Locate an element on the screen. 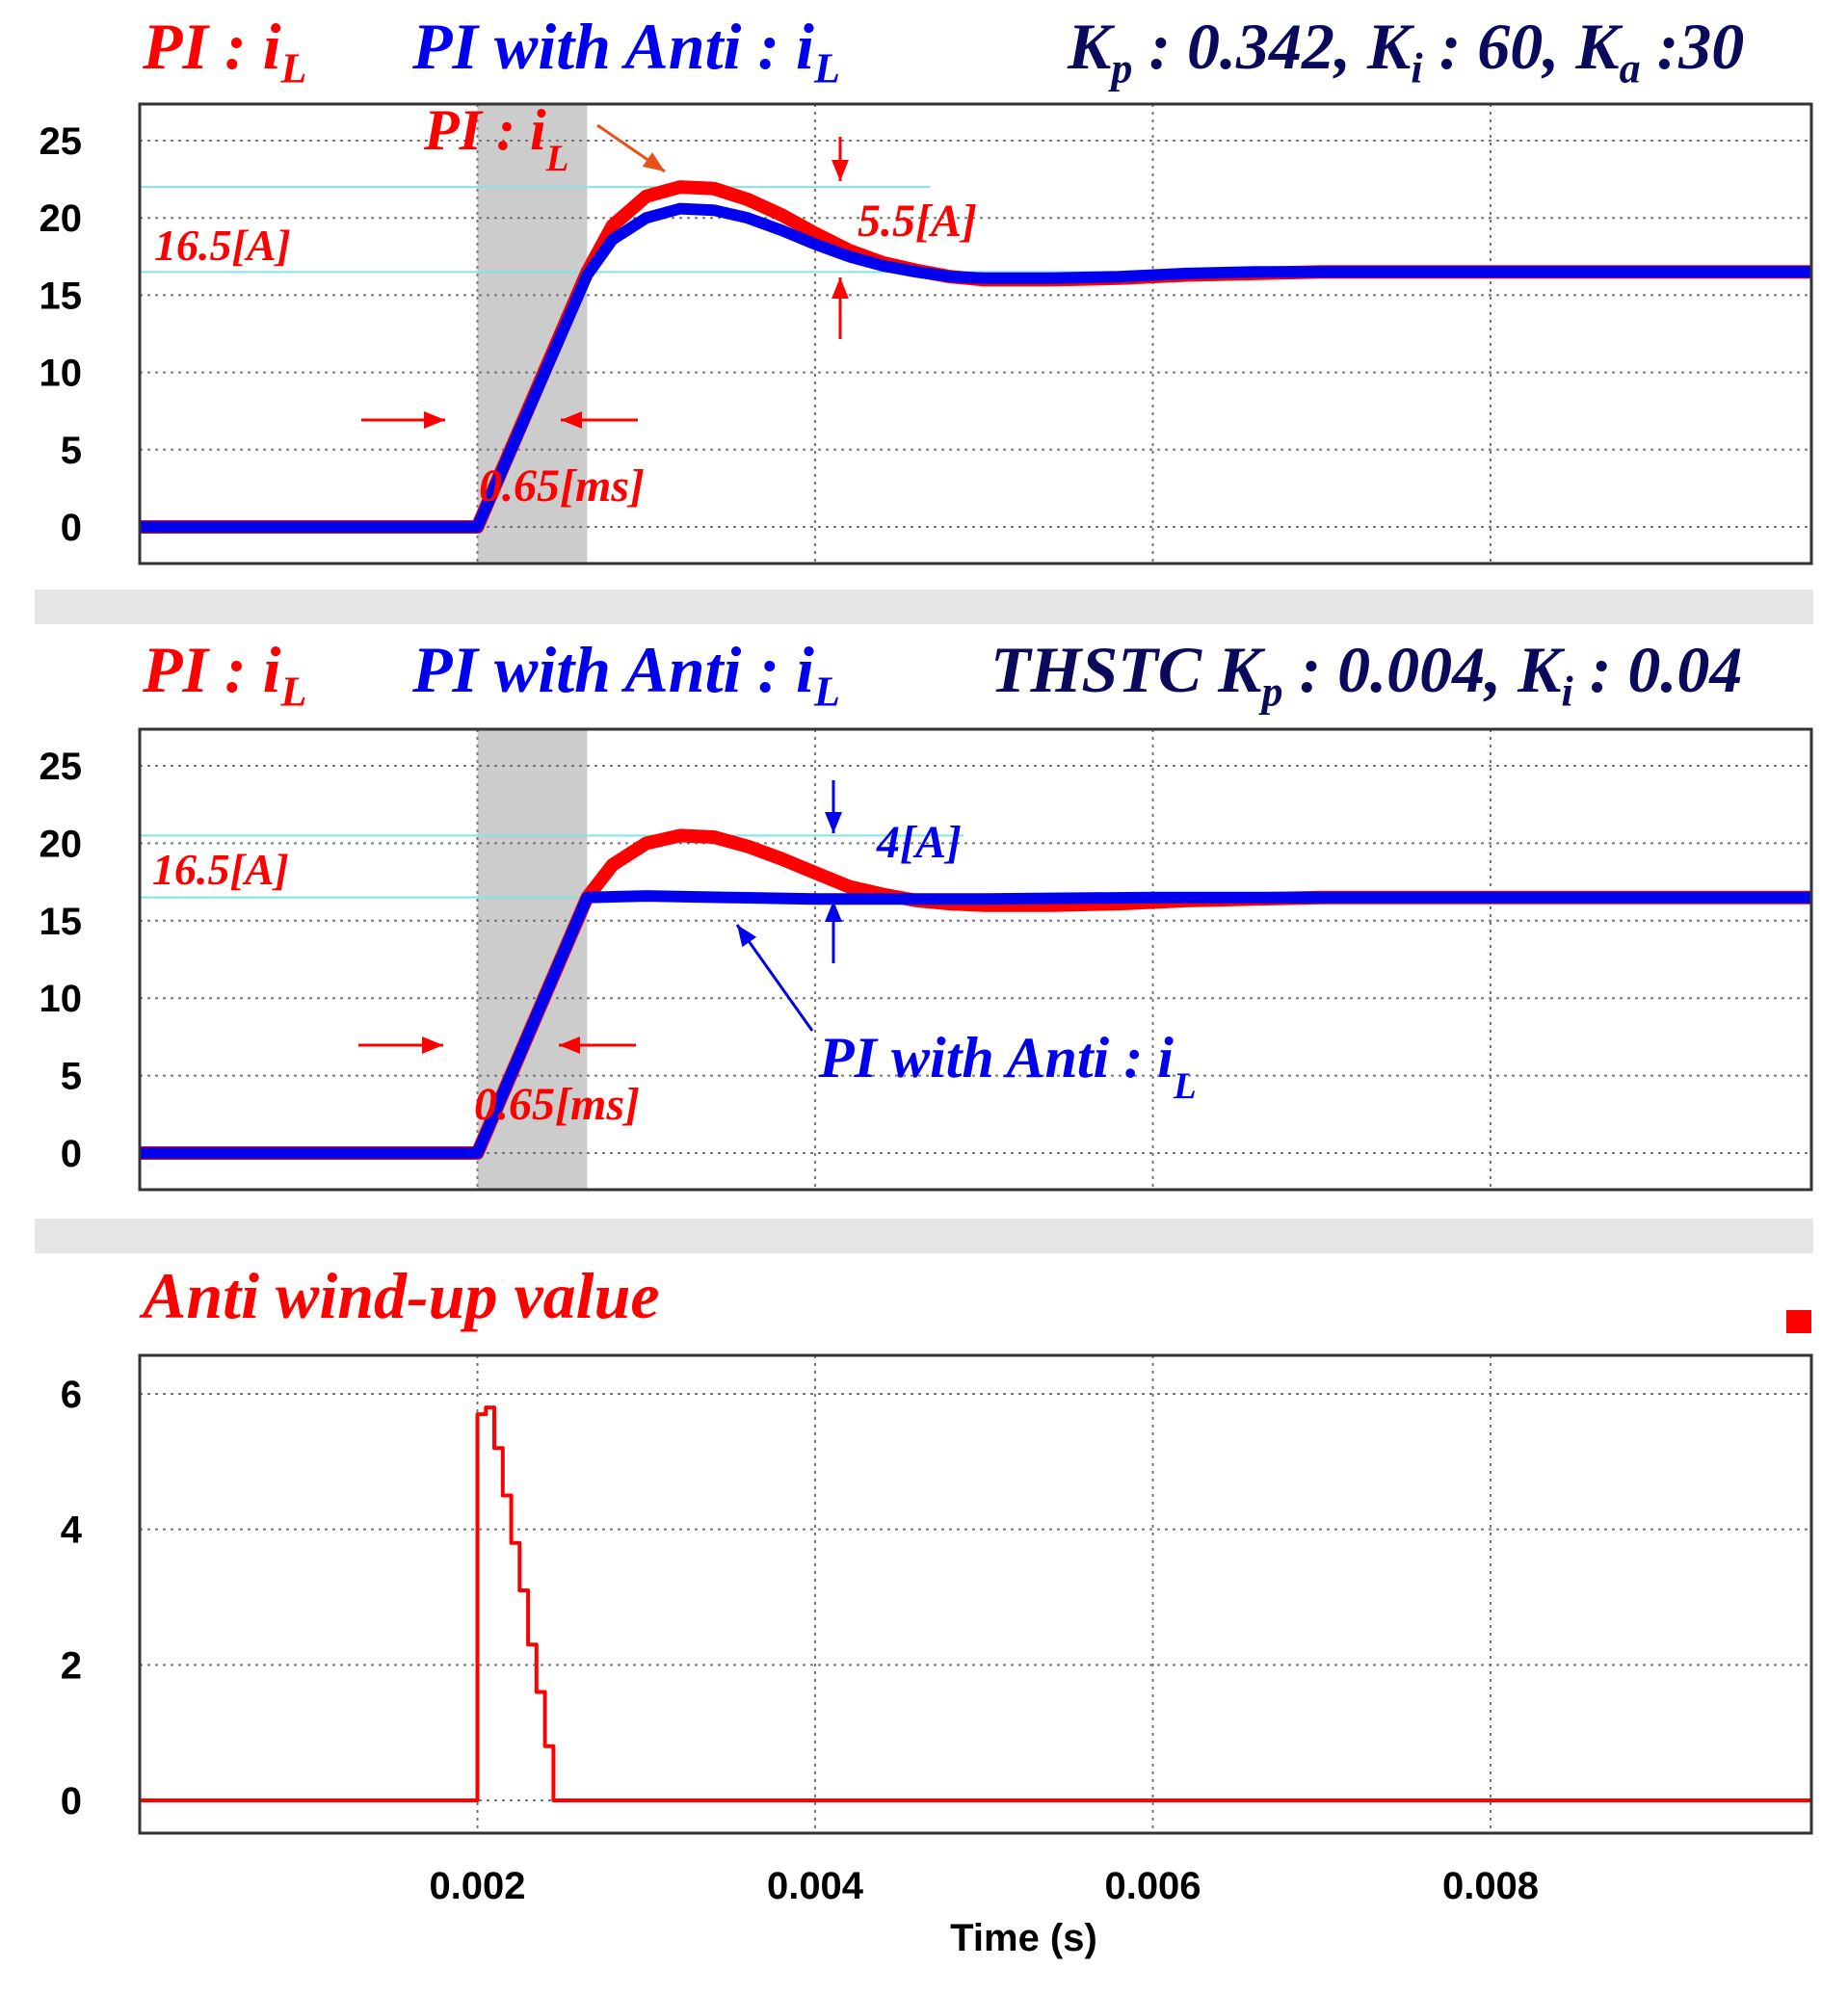 The image size is (1848, 1994). x-tick-label: 0.008 is located at coordinates (1490, 1886).